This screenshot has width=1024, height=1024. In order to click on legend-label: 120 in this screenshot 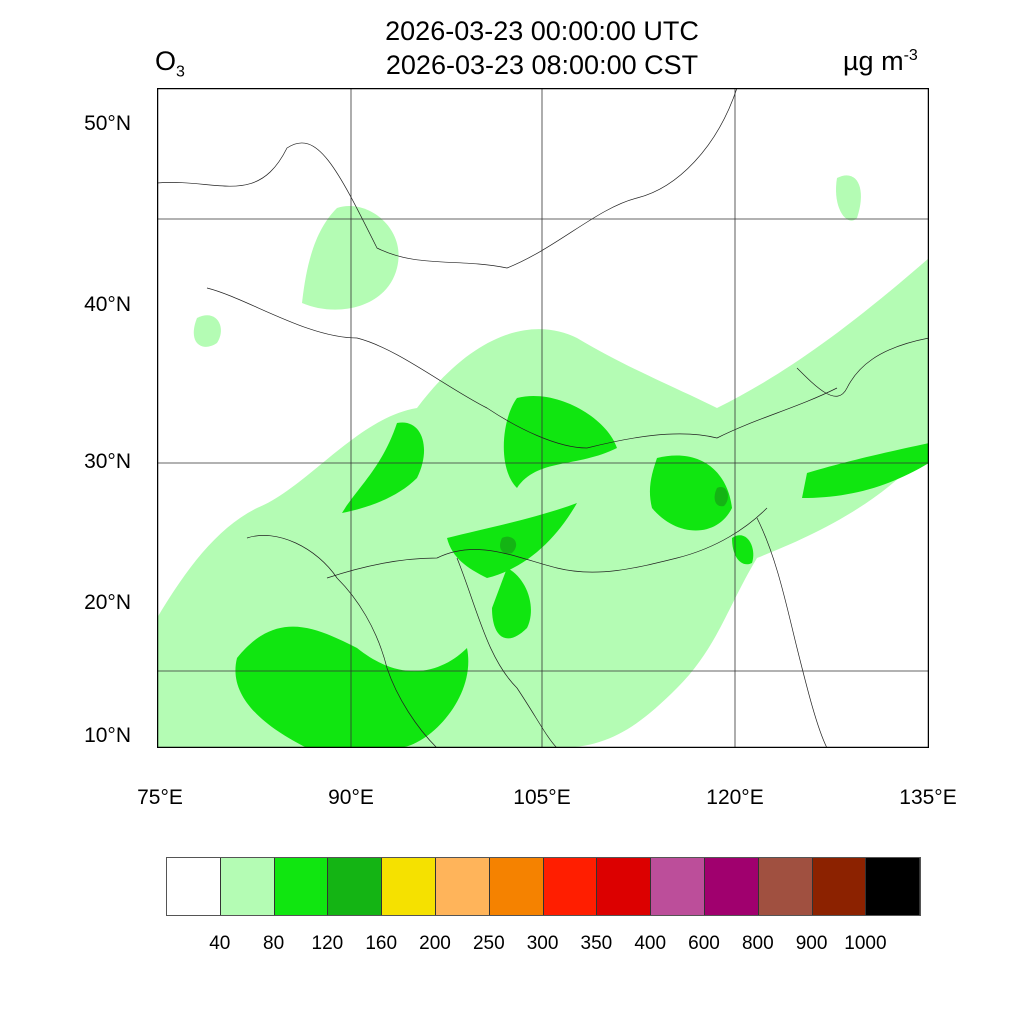, I will do `click(327, 943)`.